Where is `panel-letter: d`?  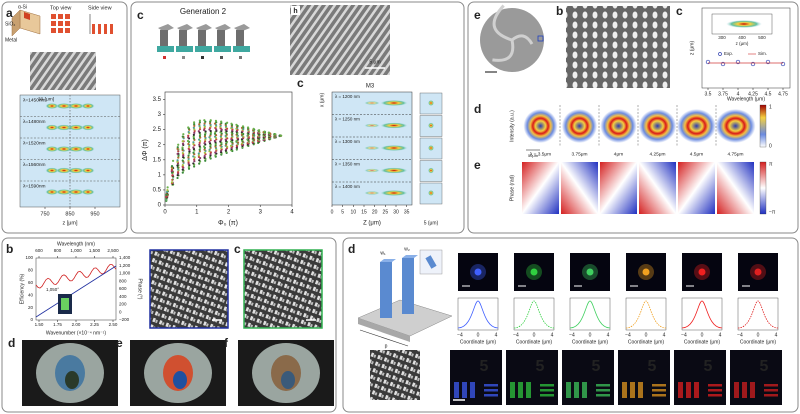
panel-letter: d is located at coordinates (477, 109).